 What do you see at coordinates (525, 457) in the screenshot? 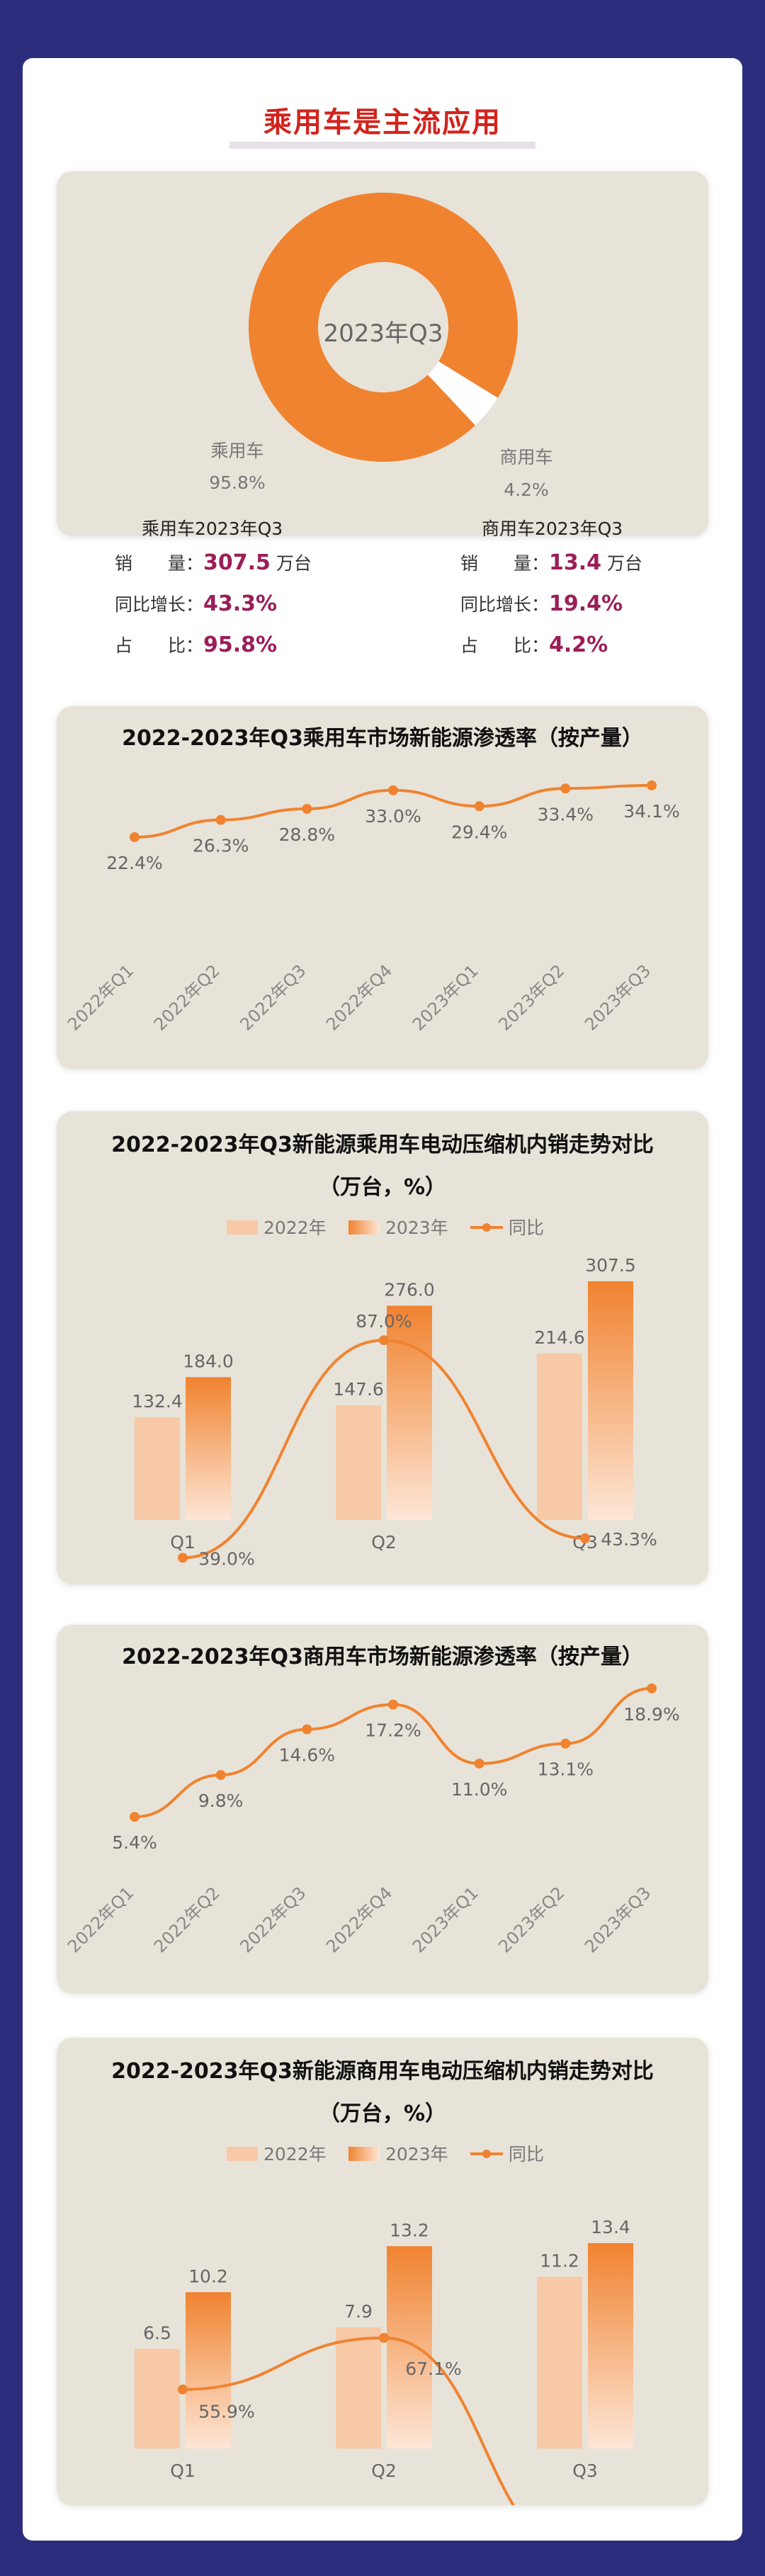
I see `donut-slice-label-commercial: 商用车` at bounding box center [525, 457].